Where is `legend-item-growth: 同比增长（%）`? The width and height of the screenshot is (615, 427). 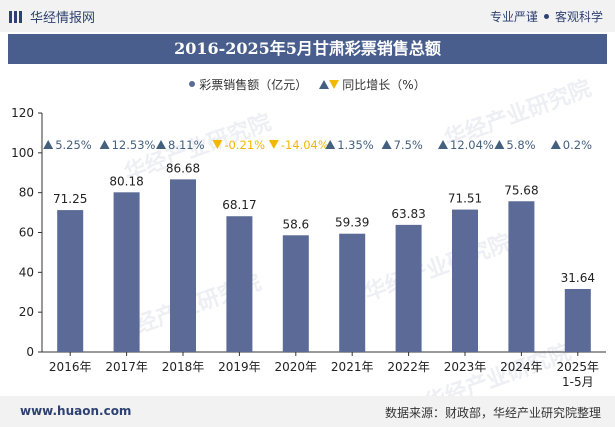 legend-item-growth: 同比增长（%） is located at coordinates (372, 84).